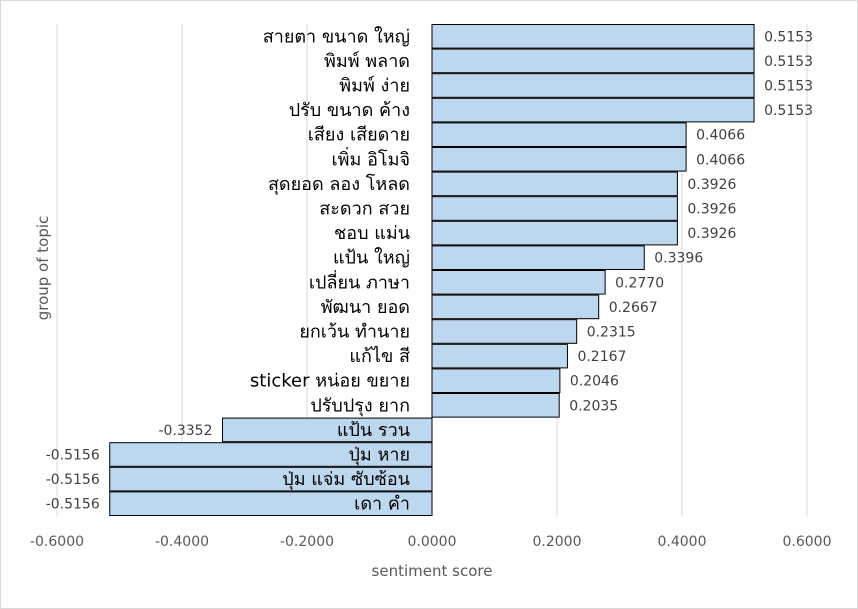 The width and height of the screenshot is (858, 609). What do you see at coordinates (639, 283) in the screenshot?
I see `value-label: 0.2770` at bounding box center [639, 283].